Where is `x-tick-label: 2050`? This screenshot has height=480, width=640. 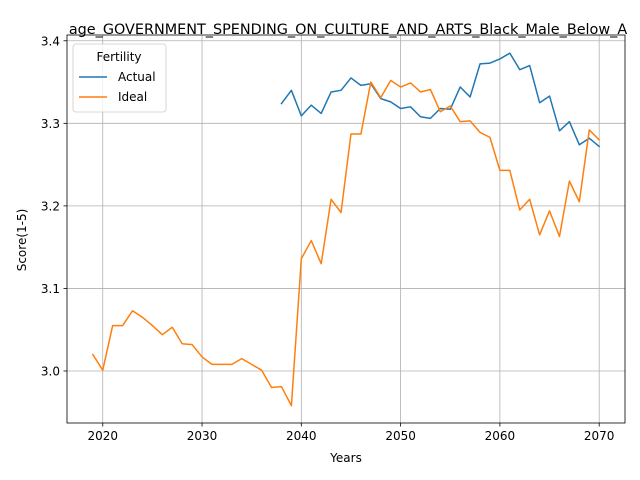
x-tick-label: 2050 is located at coordinates (400, 436).